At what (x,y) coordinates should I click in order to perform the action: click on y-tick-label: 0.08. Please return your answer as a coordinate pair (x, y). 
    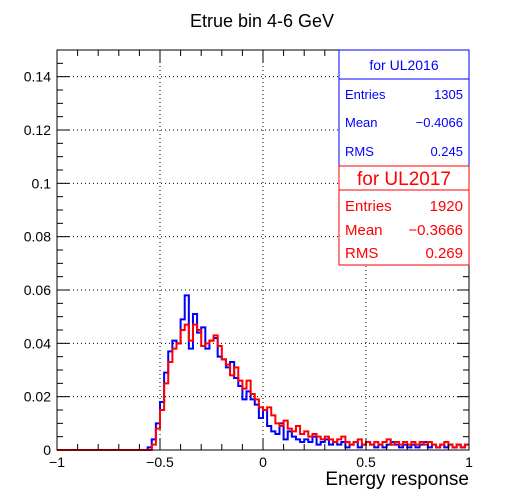
    Looking at the image, I should click on (37, 237).